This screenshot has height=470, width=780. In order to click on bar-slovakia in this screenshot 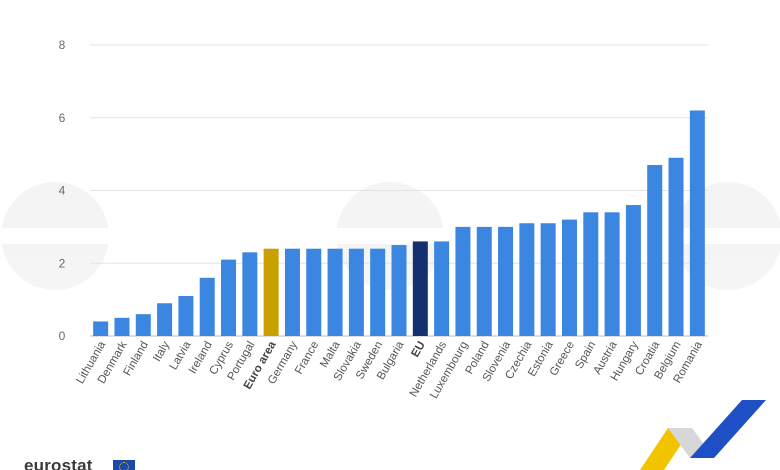, I will do `click(356, 292)`.